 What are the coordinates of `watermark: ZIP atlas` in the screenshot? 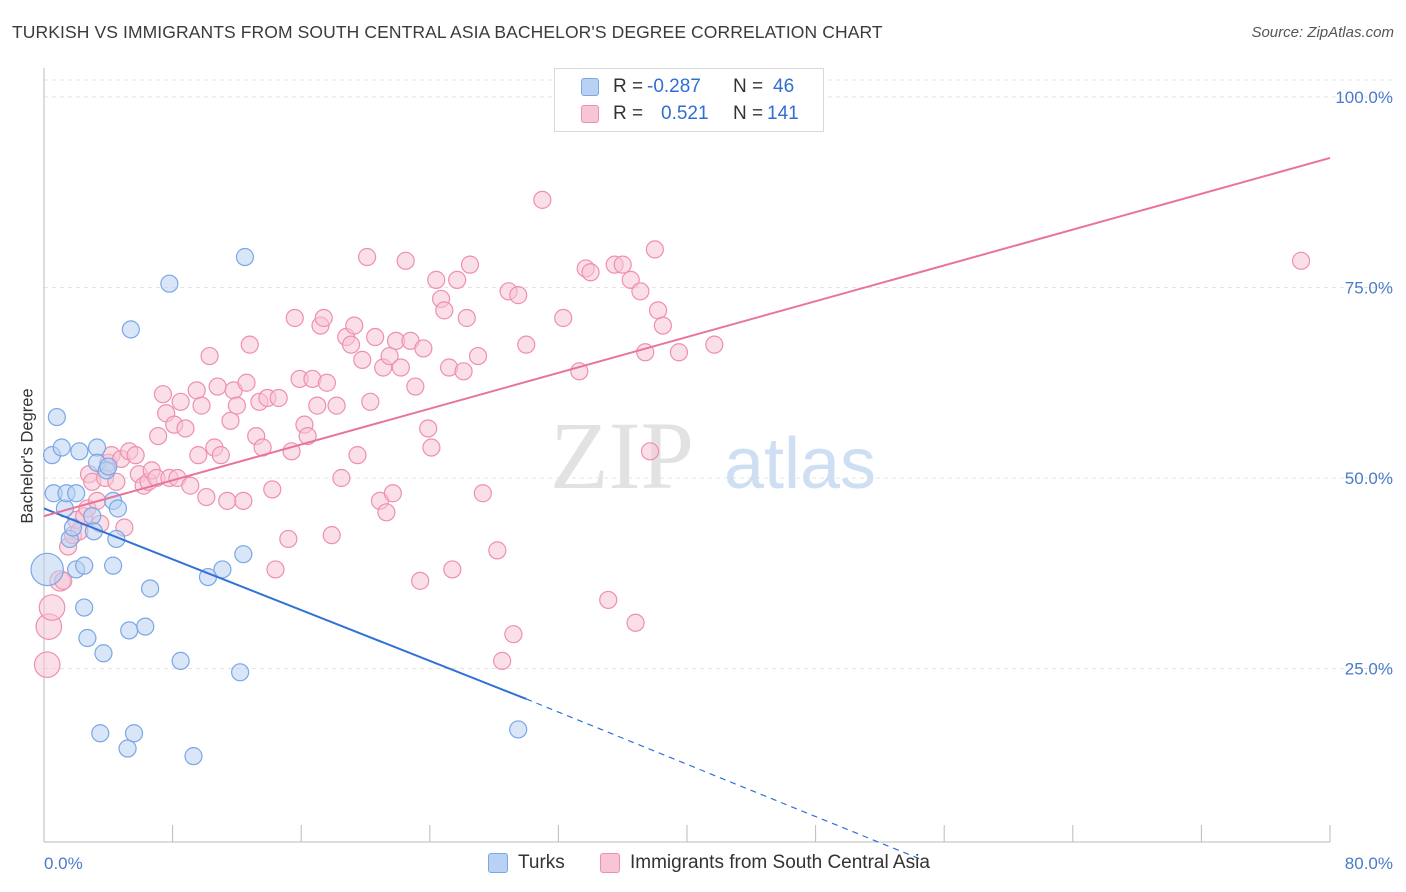 It's located at (713, 455).